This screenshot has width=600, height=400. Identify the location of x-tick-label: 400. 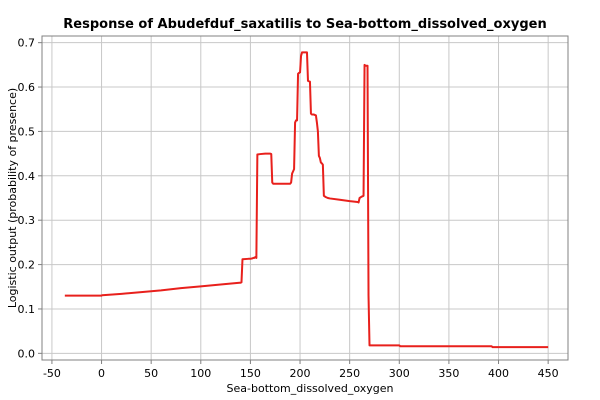
(498, 373).